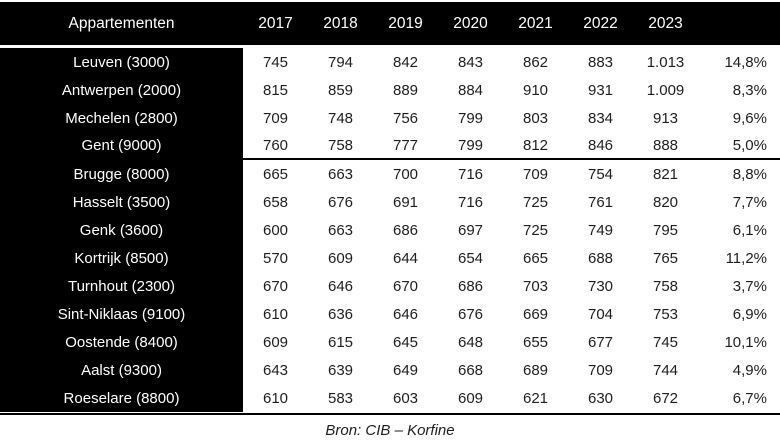 The height and width of the screenshot is (448, 780). Describe the element at coordinates (600, 398) in the screenshot. I see `value-cell: 630` at that location.